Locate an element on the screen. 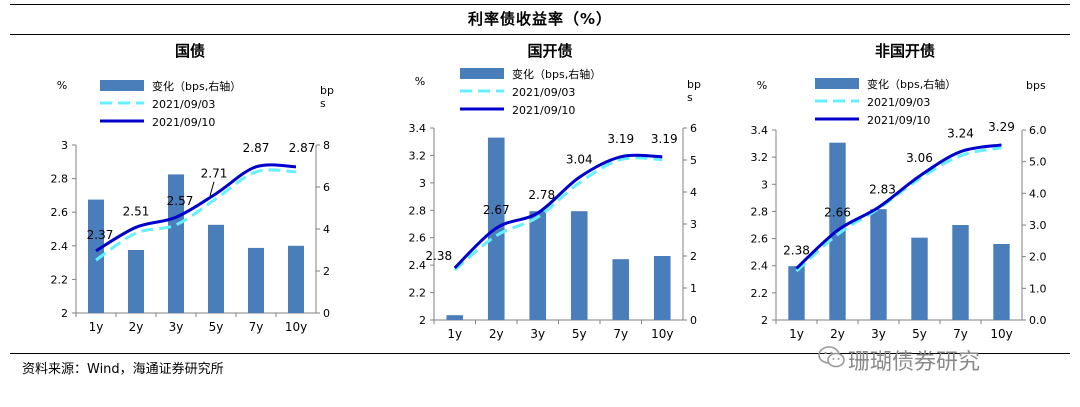  wechat-icon is located at coordinates (831, 357).